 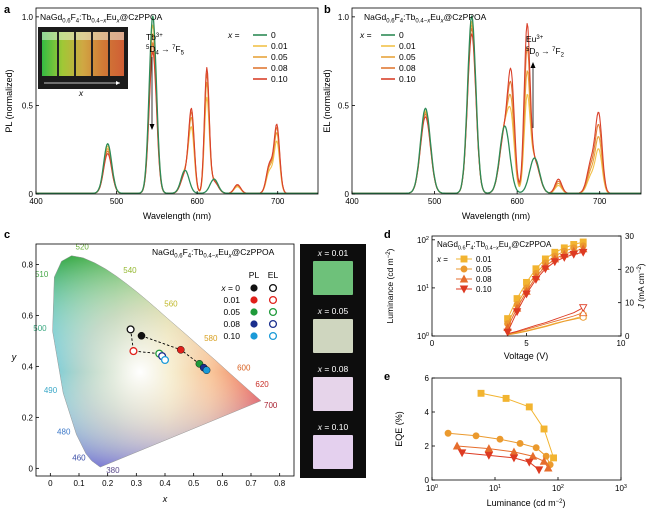 What do you see at coordinates (231, 300) in the screenshot?
I see `panel-c-legend-row-1: 0.01` at bounding box center [231, 300].